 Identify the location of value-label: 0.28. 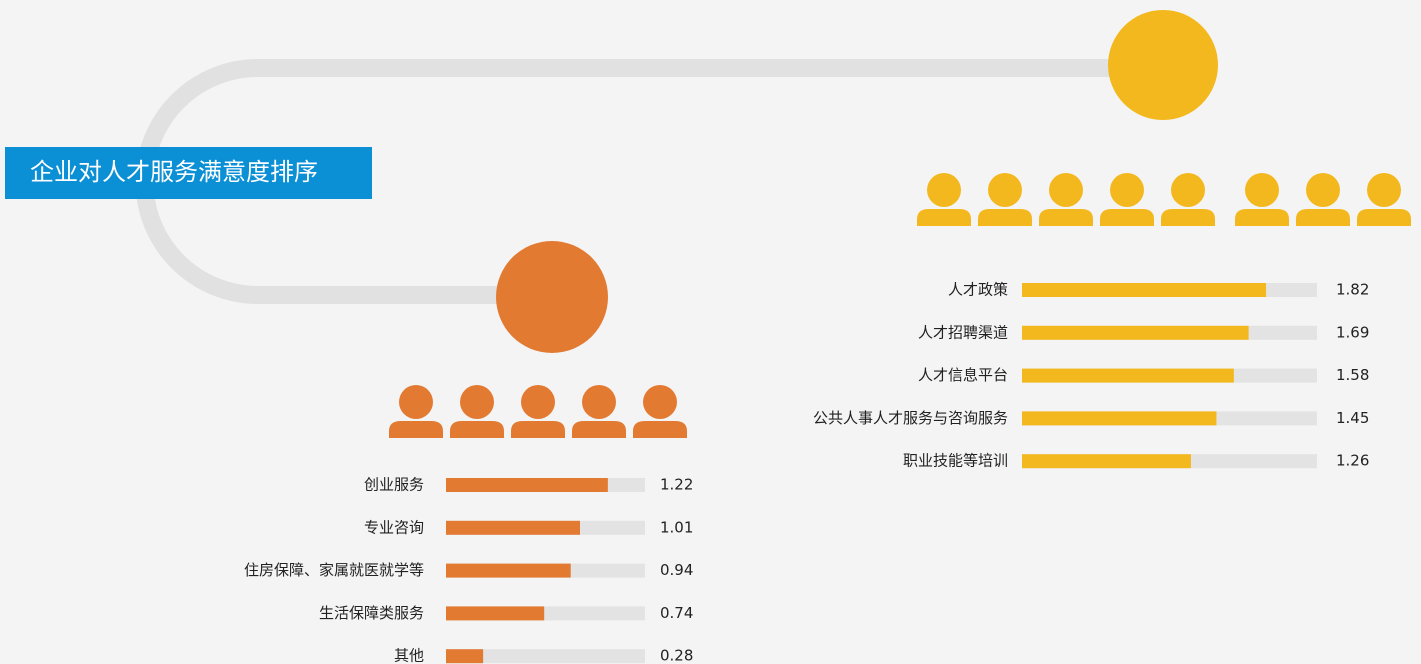
(676, 655).